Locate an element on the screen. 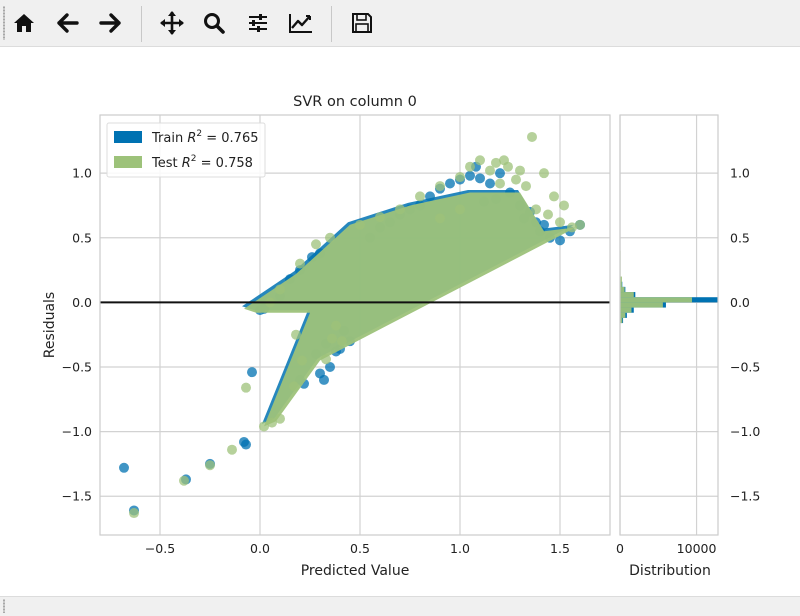 This screenshot has height=616, width=800. distribution-plot: 0 10000 −1.5 −1.0 −0.5 0.0 0.5 1.0 Distribution is located at coordinates (688, 346).